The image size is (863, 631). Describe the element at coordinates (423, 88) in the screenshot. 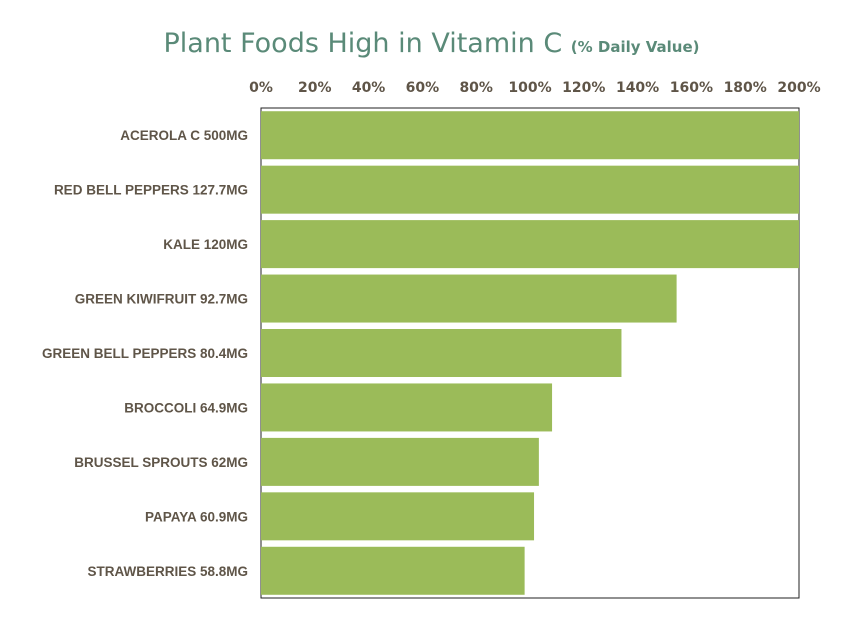

I see `x-tick-label: 60%` at that location.